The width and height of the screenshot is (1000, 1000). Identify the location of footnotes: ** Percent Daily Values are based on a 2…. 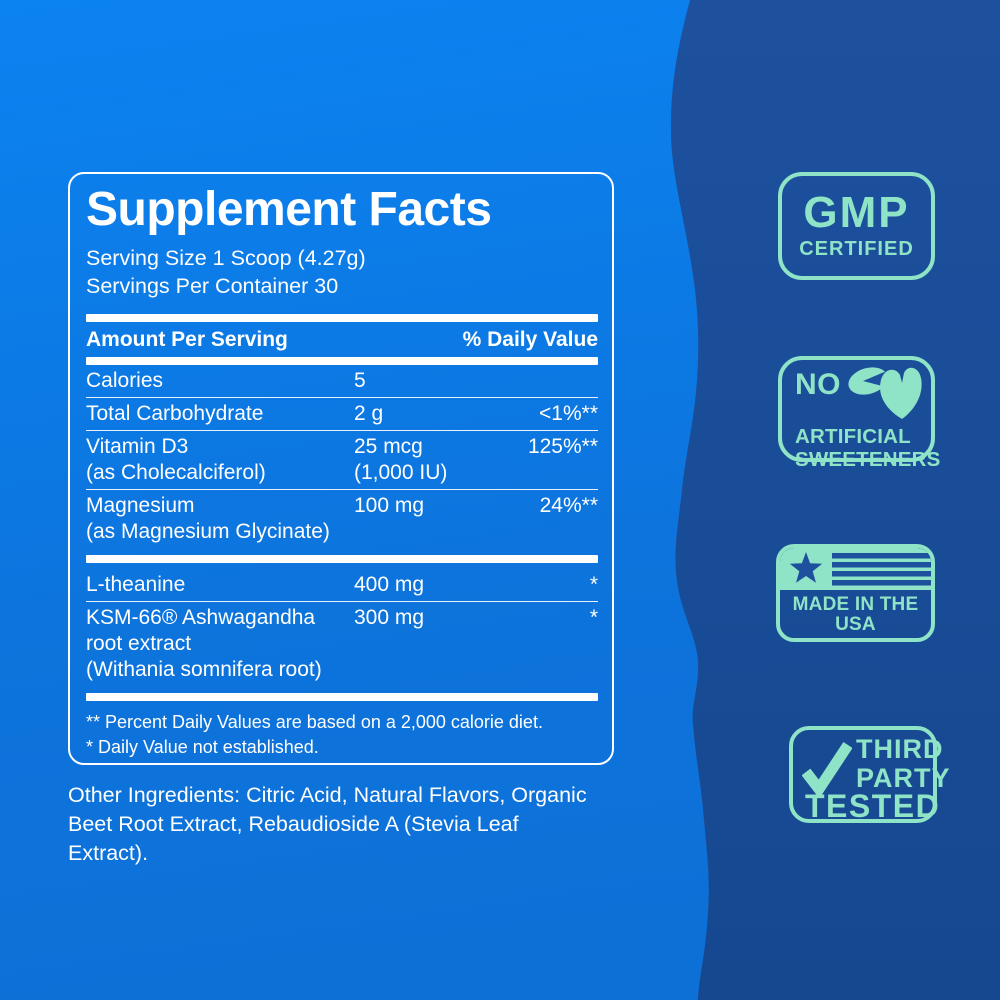
(342, 735).